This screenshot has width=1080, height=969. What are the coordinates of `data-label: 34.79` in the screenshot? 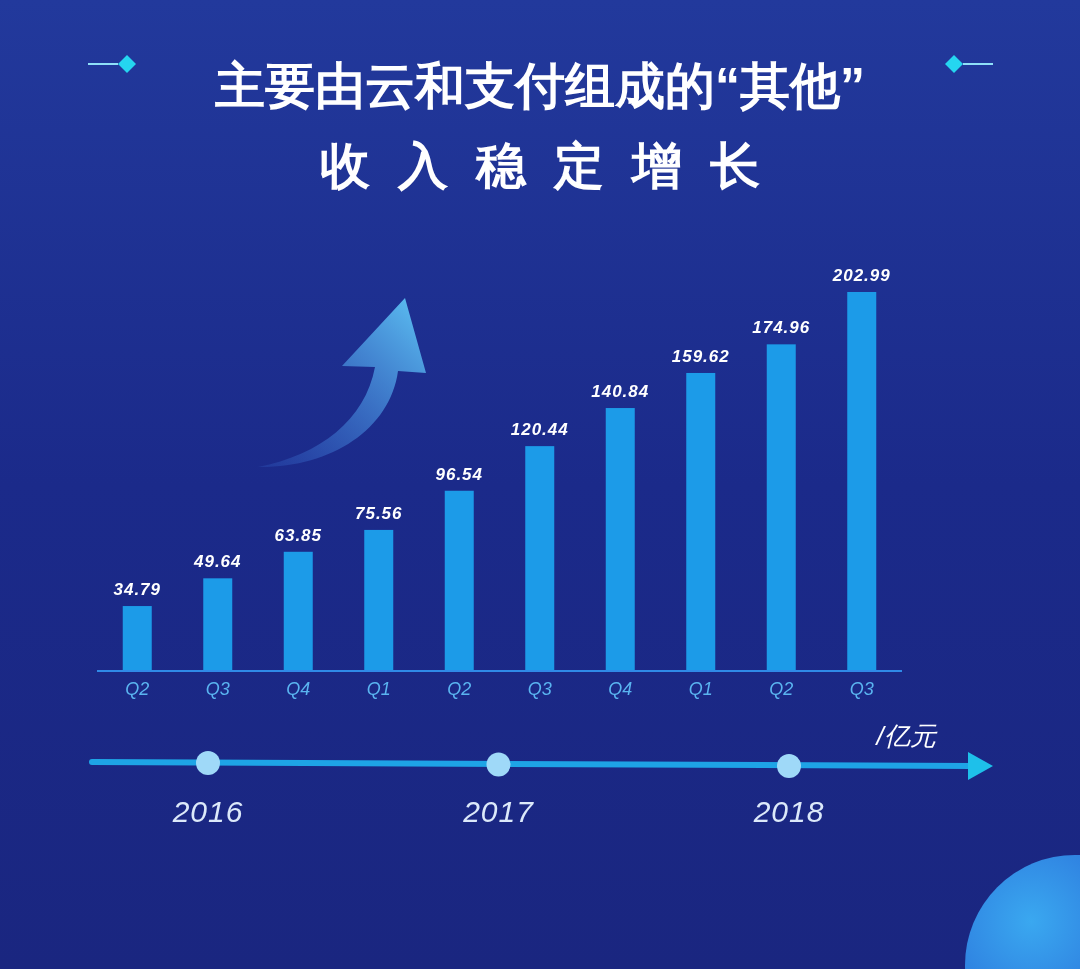 It's located at (137, 590).